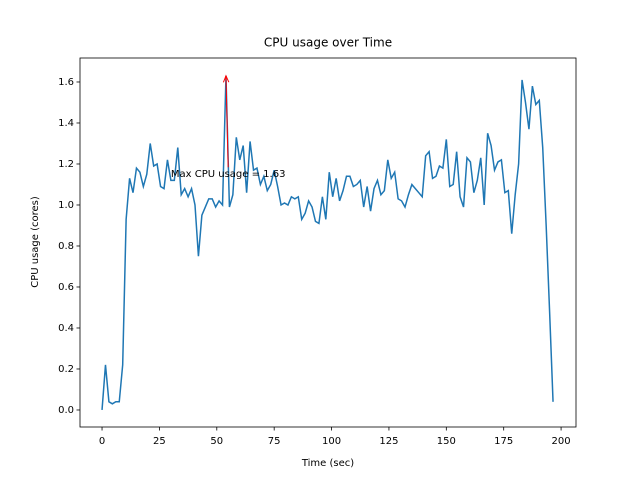 Image resolution: width=640 pixels, height=480 pixels. Describe the element at coordinates (66, 328) in the screenshot. I see `y-tick-label: 0.4` at that location.